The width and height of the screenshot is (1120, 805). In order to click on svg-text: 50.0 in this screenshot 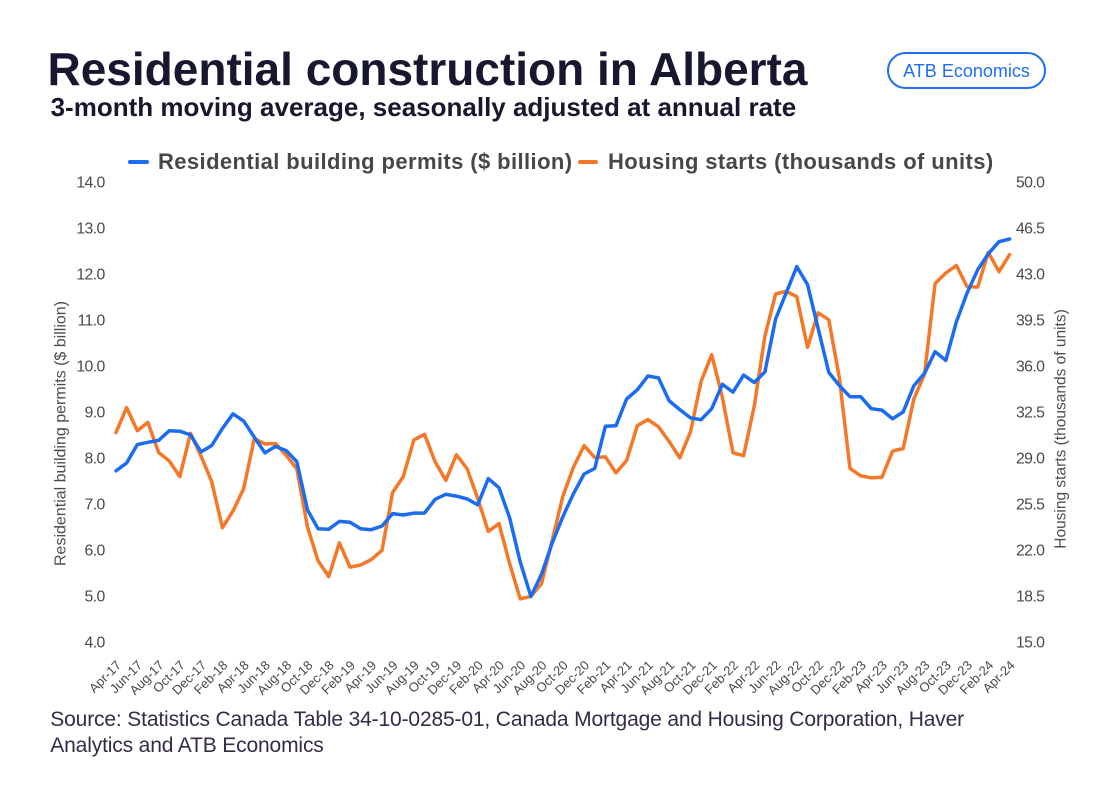, I will do `click(1030, 182)`.